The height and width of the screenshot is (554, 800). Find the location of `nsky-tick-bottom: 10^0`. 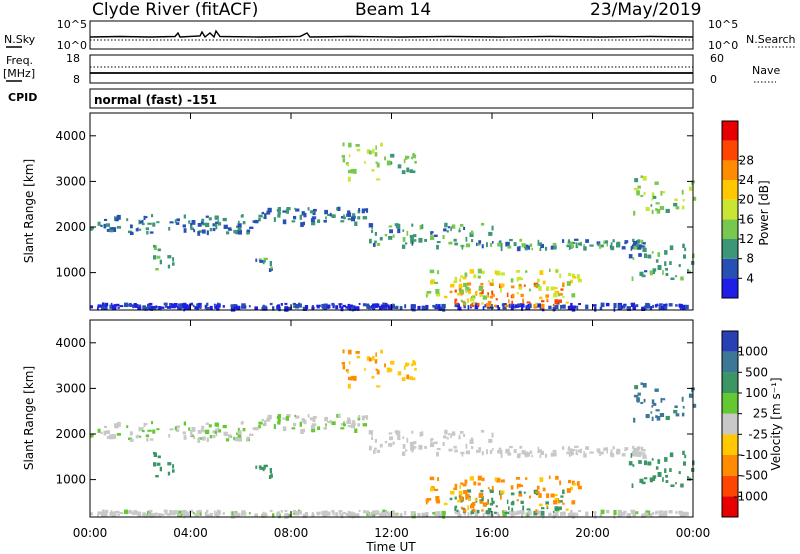

nsky-tick-bottom: 10^0 is located at coordinates (72, 45).